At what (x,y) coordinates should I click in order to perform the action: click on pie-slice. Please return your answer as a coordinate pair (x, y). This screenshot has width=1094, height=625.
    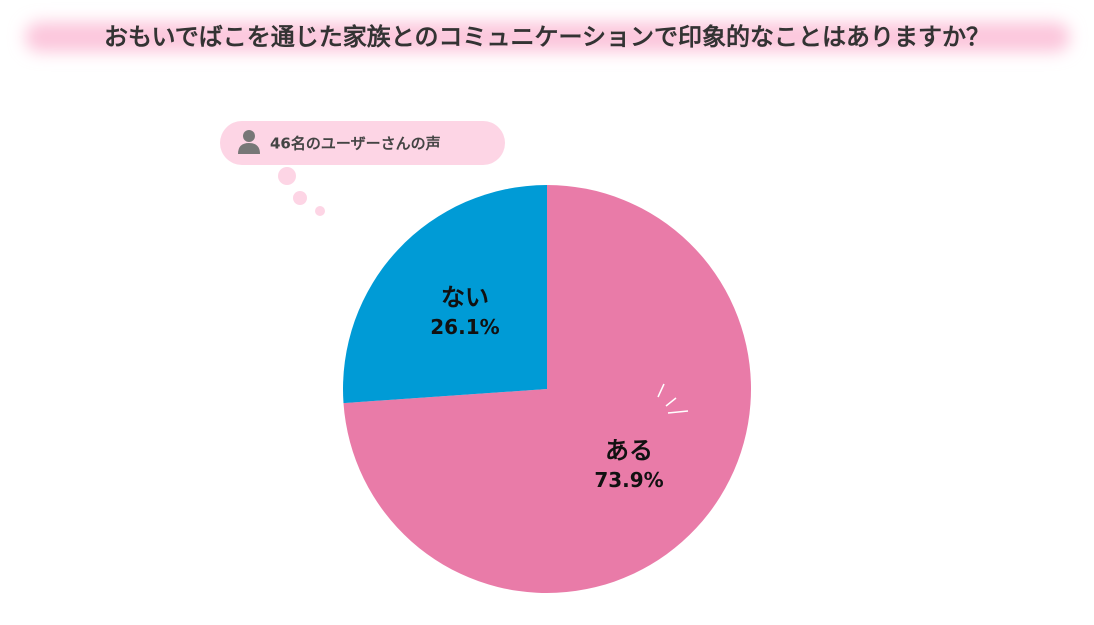
    Looking at the image, I should click on (445, 294).